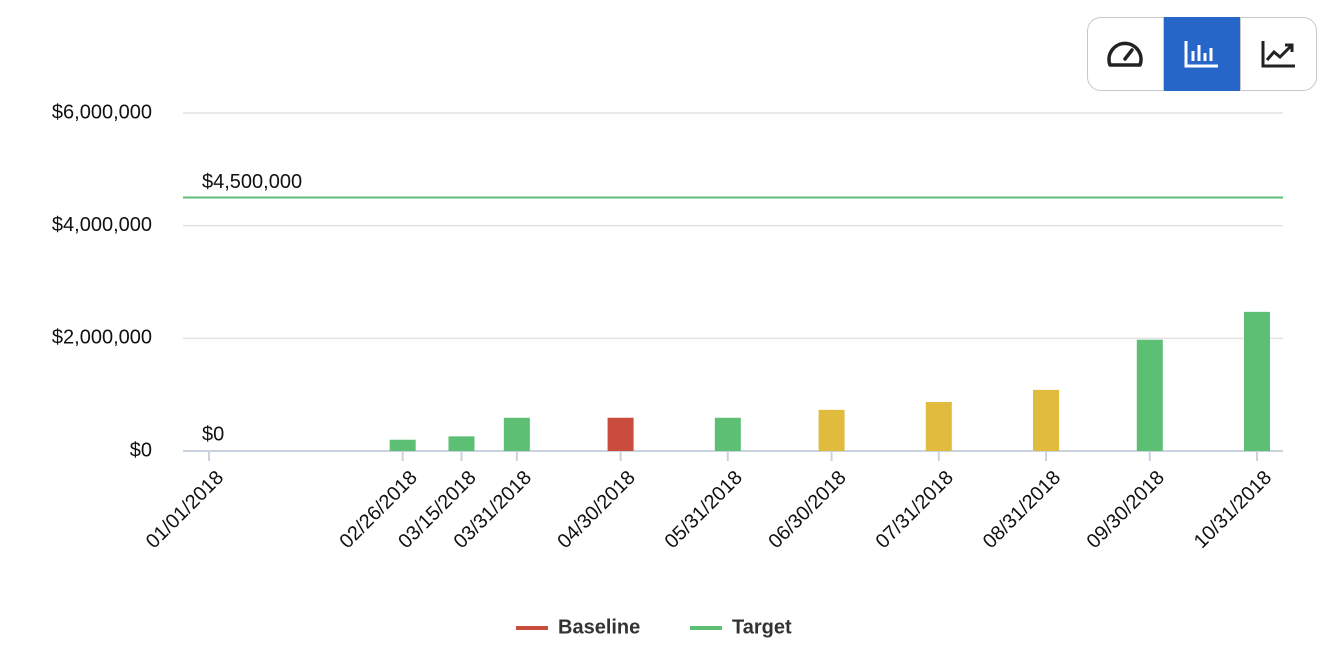  What do you see at coordinates (1022, 510) in the screenshot?
I see `x-tick-label: 08/31/2018` at bounding box center [1022, 510].